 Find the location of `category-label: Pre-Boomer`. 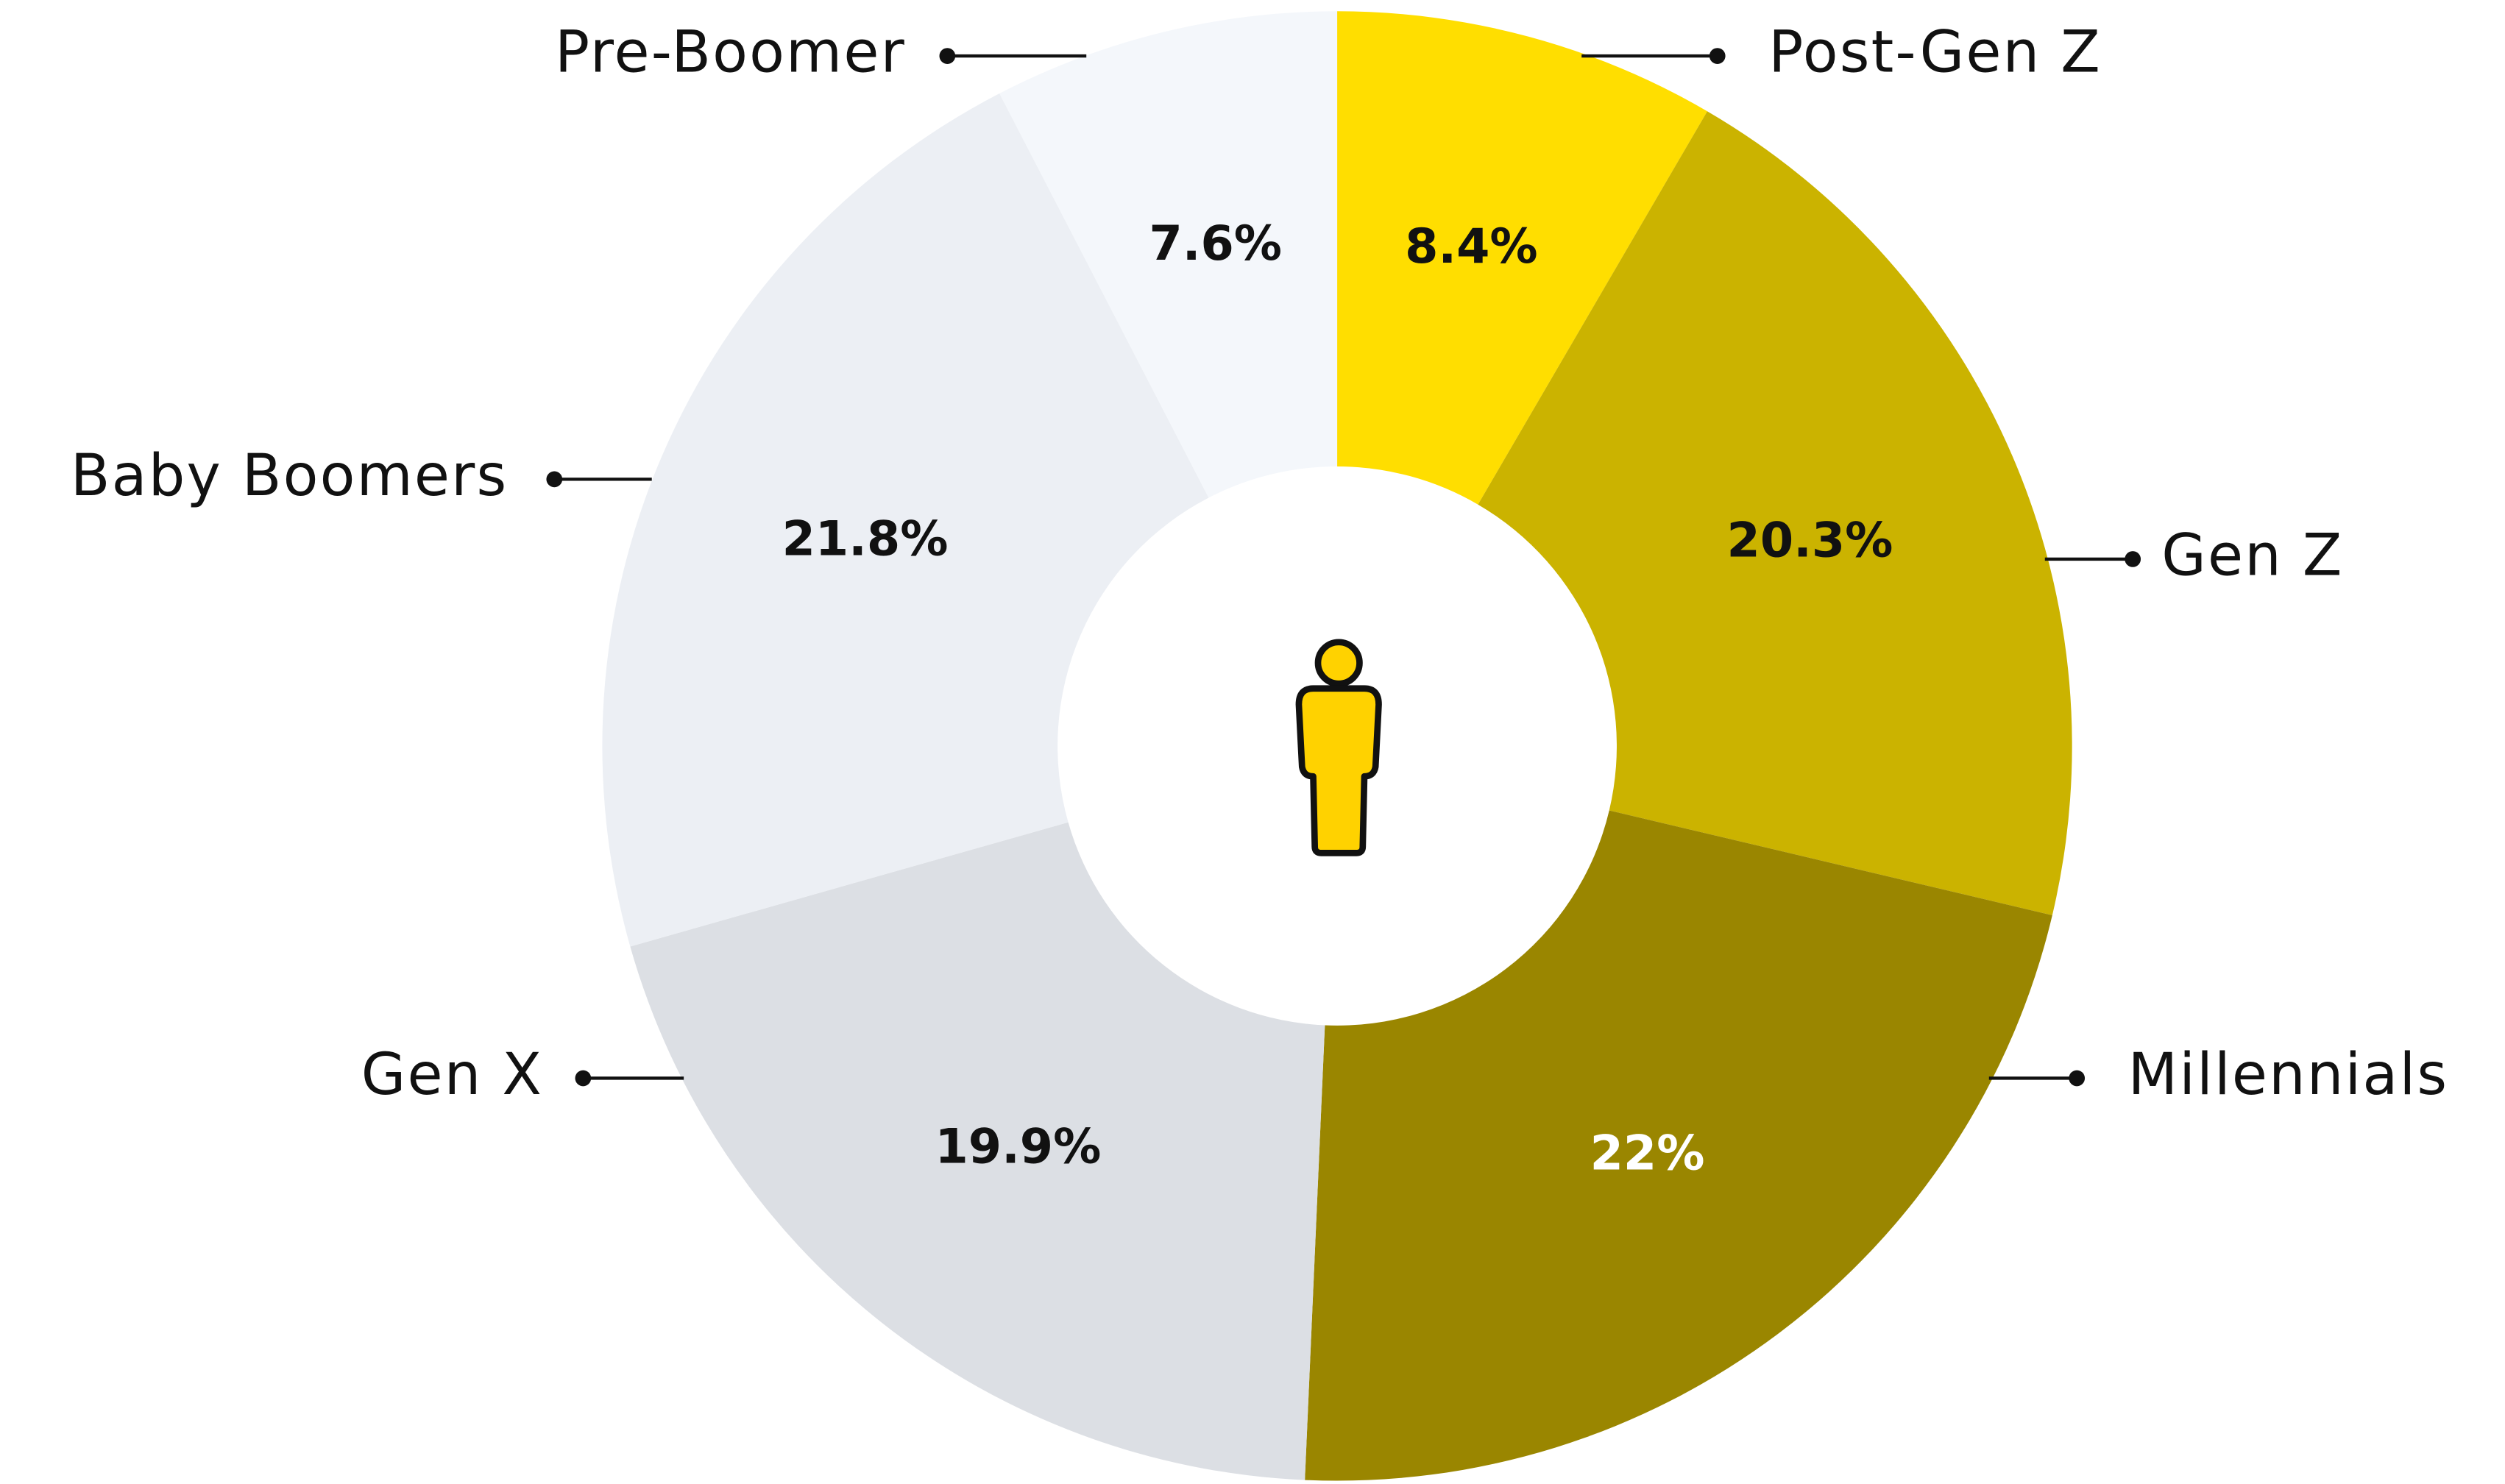

category-label: Pre-Boomer is located at coordinates (730, 52).